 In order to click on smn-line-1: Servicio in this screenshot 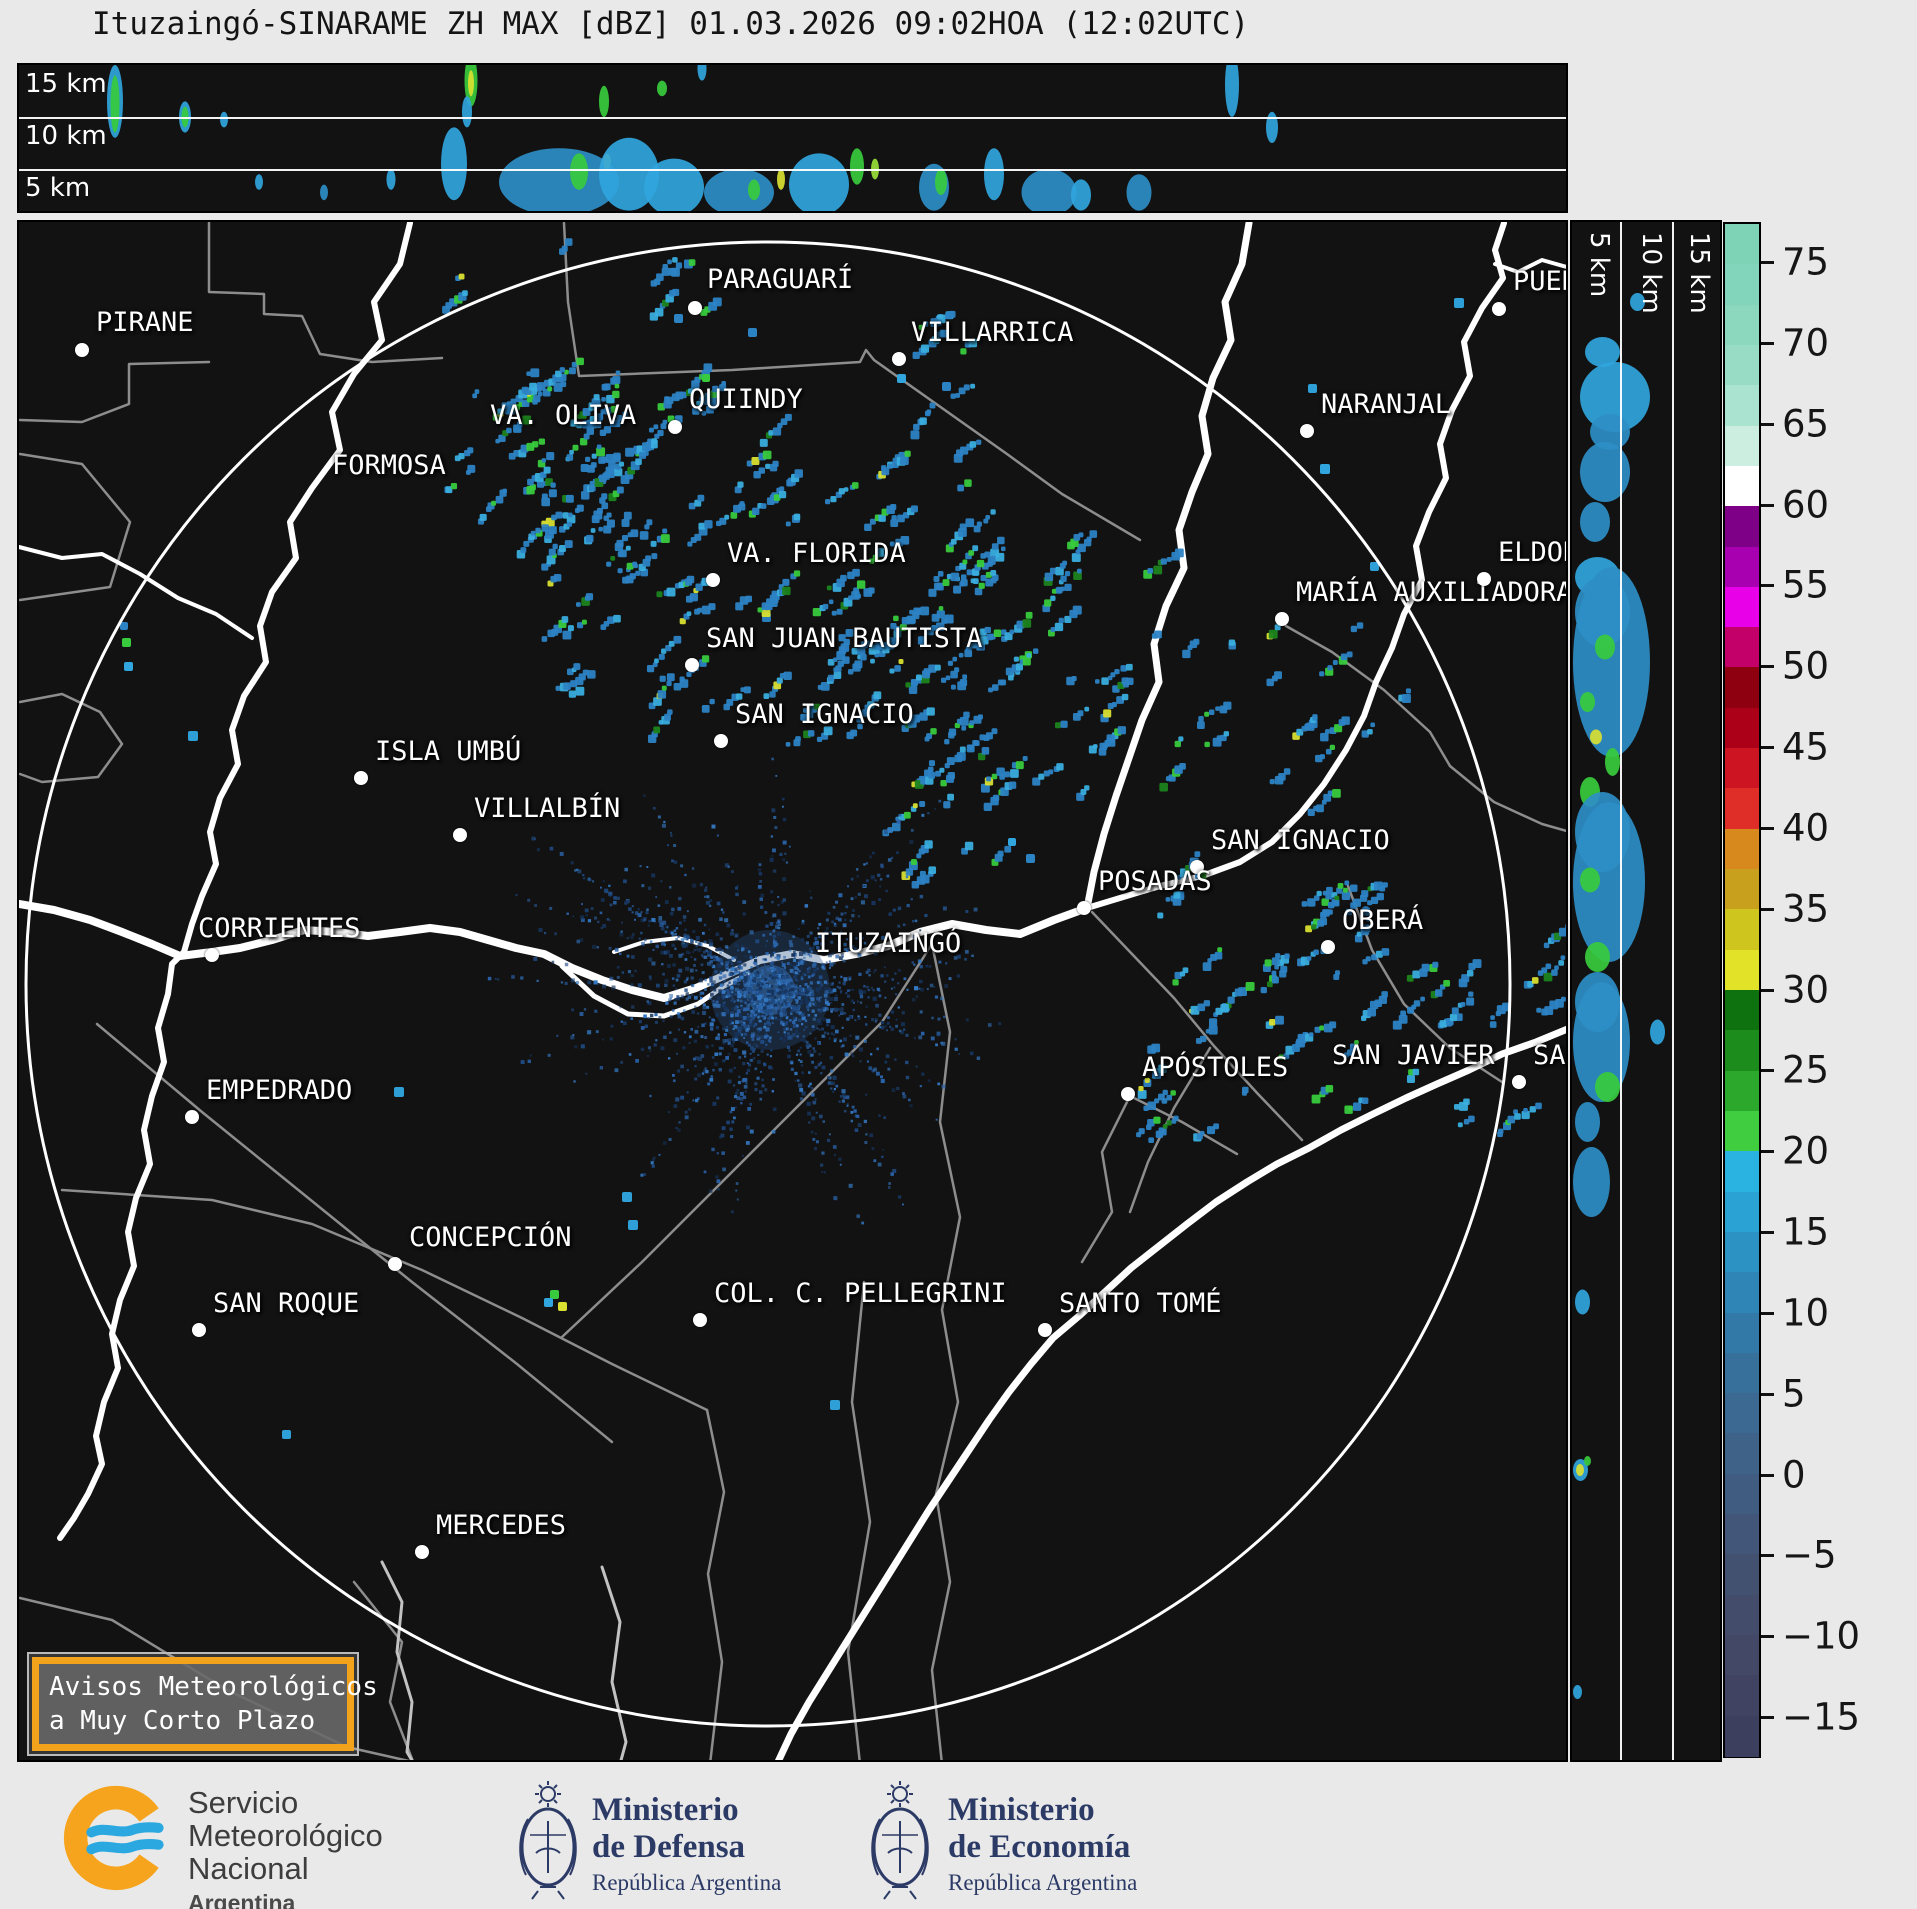, I will do `click(243, 1802)`.